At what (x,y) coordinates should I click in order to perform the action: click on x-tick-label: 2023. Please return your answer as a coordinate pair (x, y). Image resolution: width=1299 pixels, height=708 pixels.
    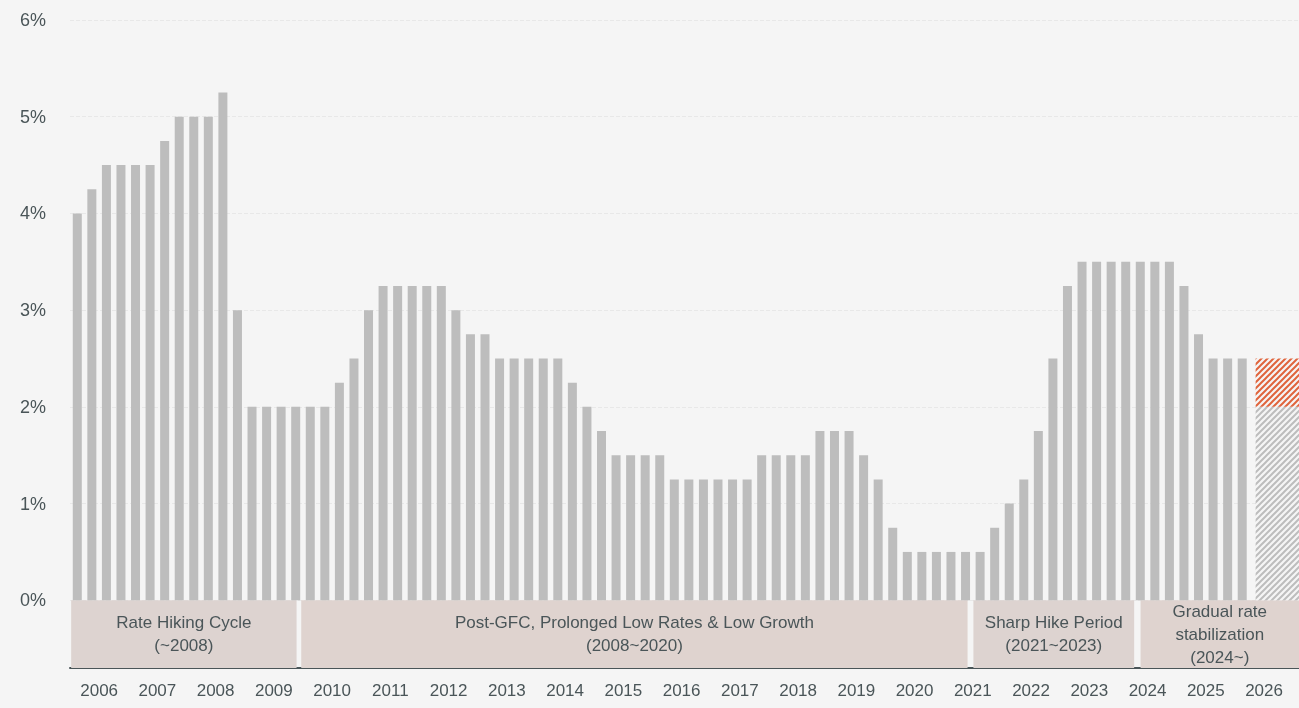
    Looking at the image, I should click on (1089, 690).